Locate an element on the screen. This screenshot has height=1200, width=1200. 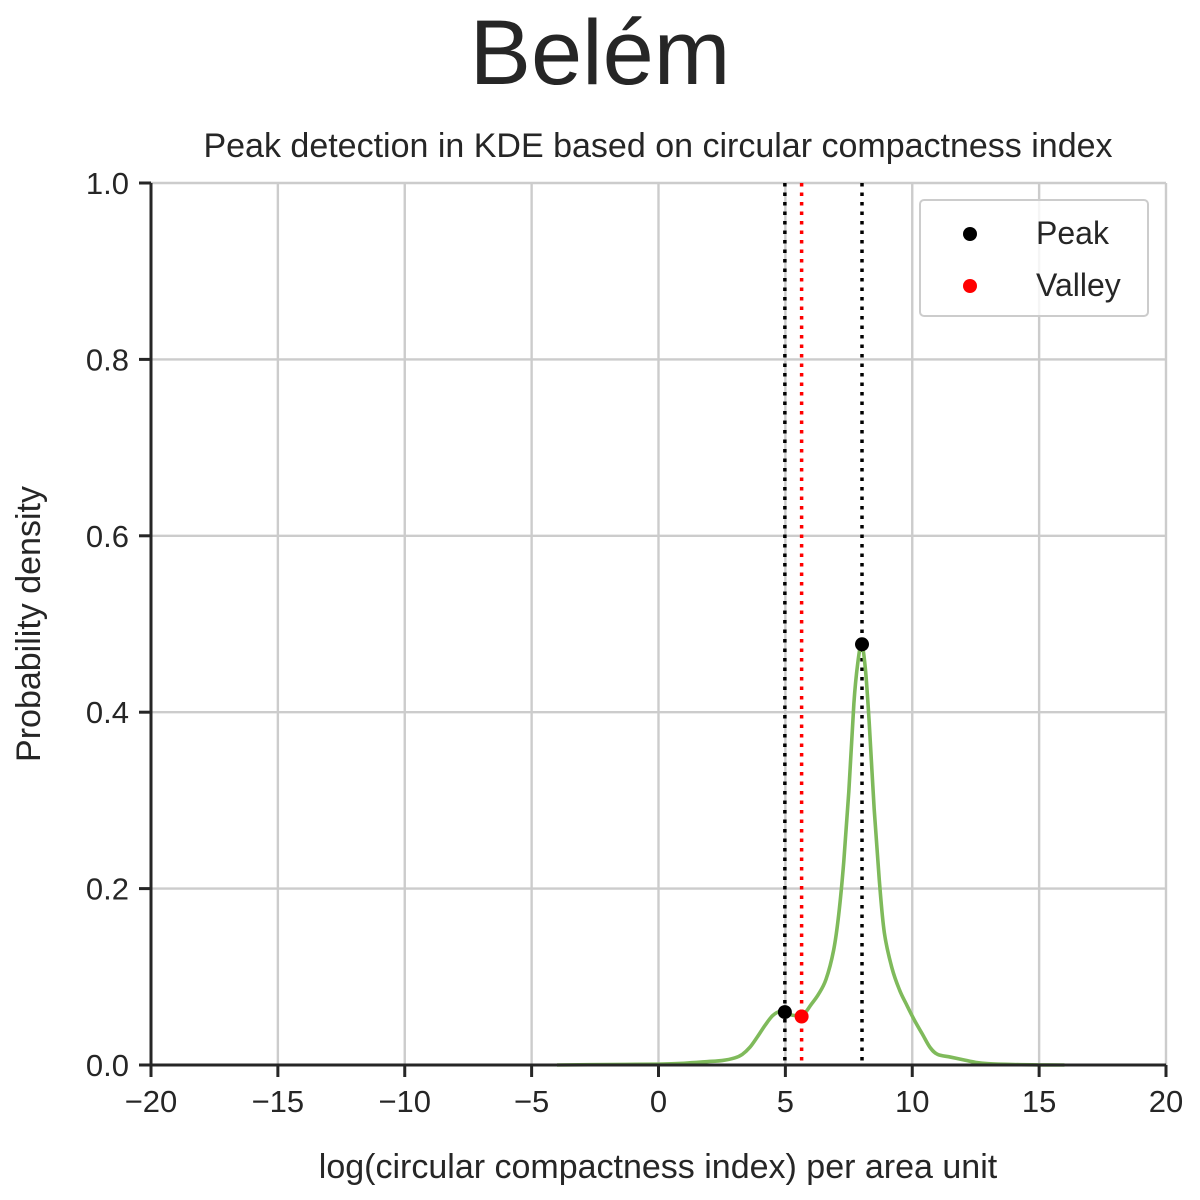
chart-suptitle: Belém is located at coordinates (600, 53).